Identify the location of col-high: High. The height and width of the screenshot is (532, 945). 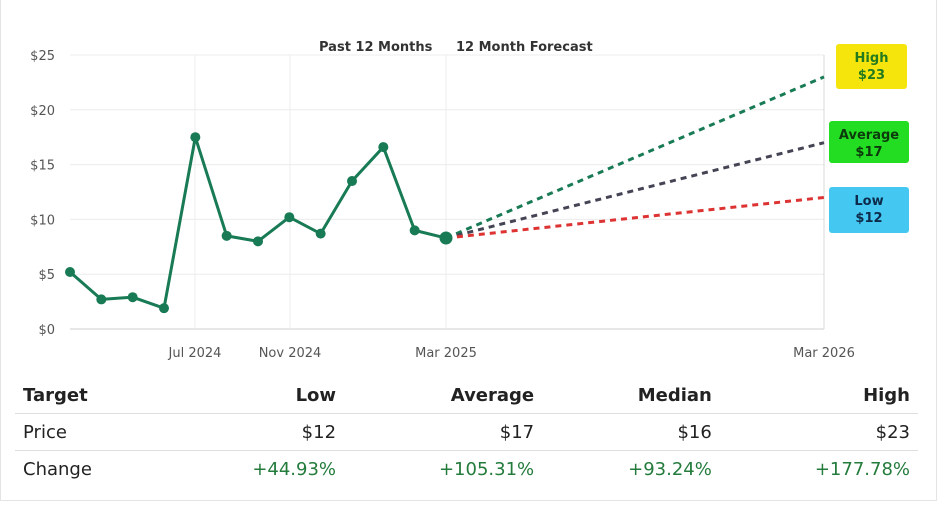
(818, 395).